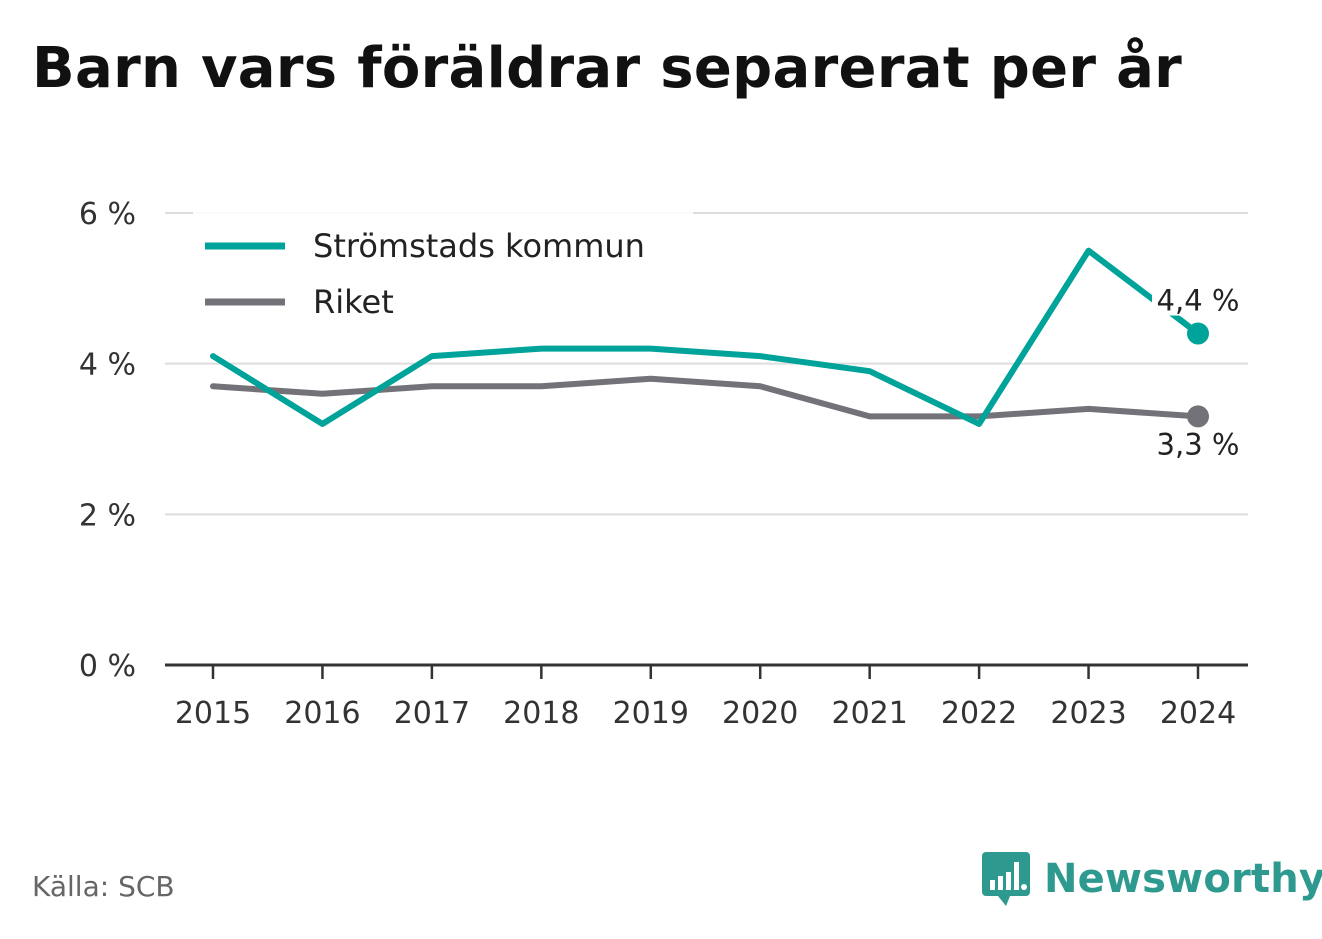 Image resolution: width=1322 pixels, height=939 pixels. Describe the element at coordinates (1198, 301) in the screenshot. I see `end-label: 4,4 %` at that location.